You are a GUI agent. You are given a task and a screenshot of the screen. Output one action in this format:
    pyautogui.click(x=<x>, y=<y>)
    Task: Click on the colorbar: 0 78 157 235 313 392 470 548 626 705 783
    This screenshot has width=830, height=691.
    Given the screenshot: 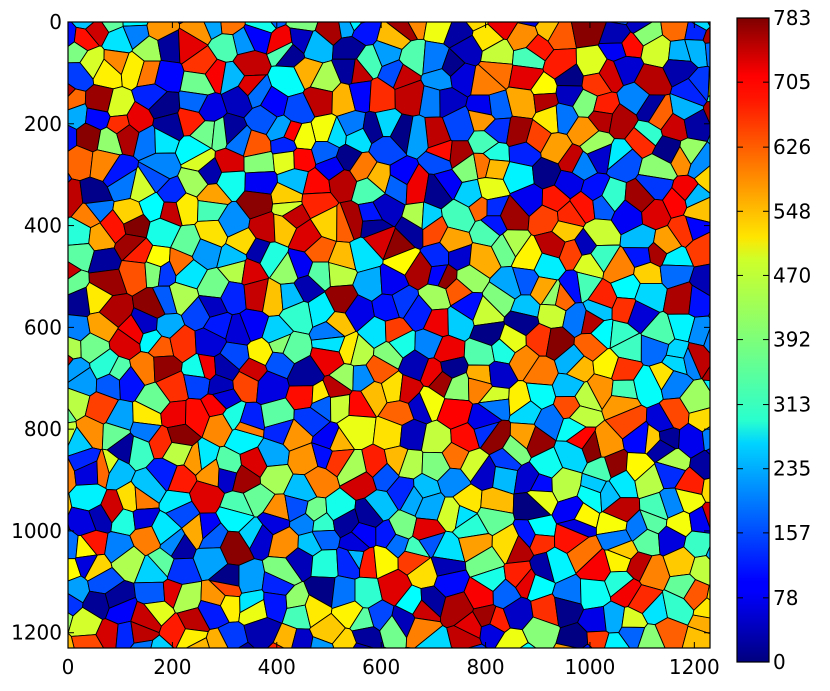 What is the action you would take?
    pyautogui.click(x=773, y=340)
    